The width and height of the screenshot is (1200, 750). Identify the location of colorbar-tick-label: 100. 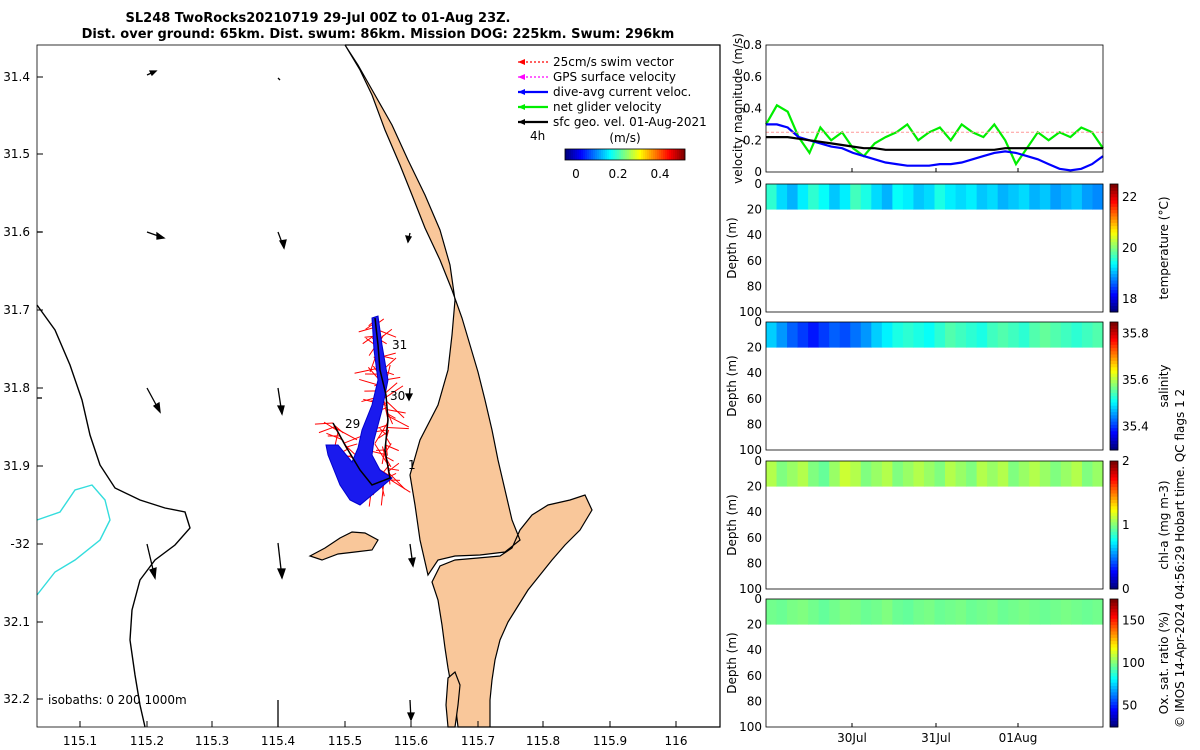
(1133, 663).